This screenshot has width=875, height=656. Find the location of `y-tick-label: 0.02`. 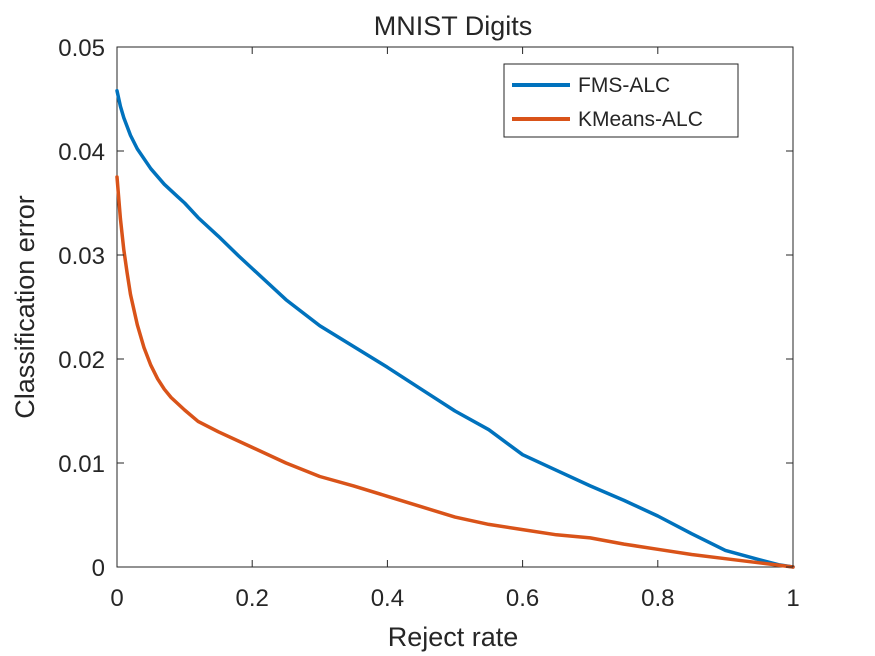

y-tick-label: 0.02 is located at coordinates (81, 360).